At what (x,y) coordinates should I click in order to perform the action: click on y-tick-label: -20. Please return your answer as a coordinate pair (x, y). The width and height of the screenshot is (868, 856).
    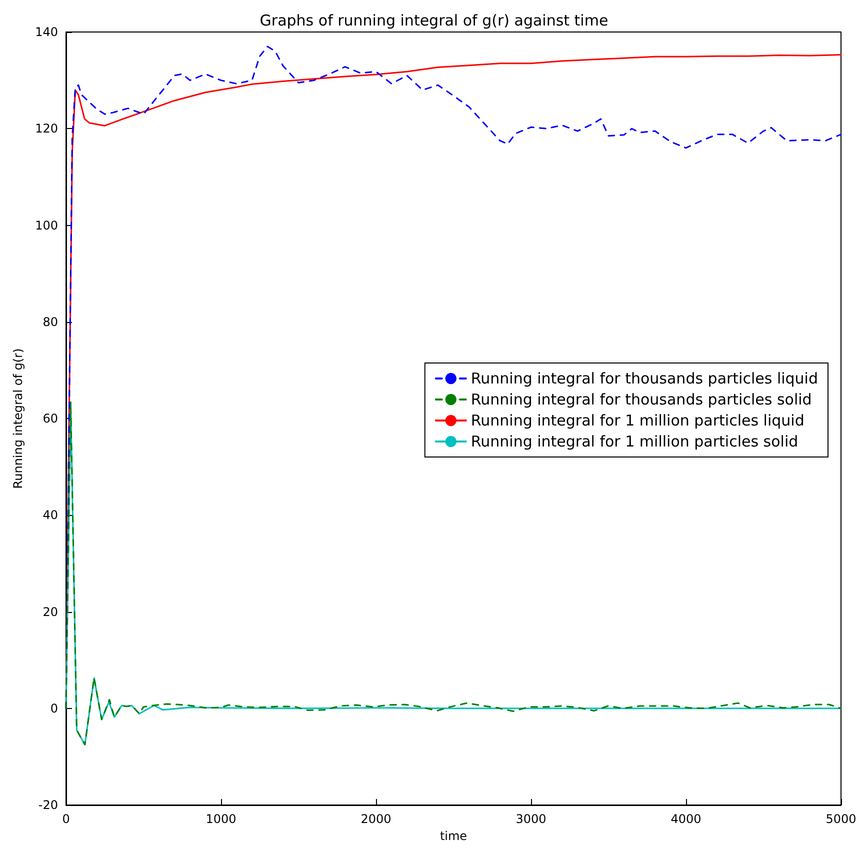
    Looking at the image, I should click on (48, 805).